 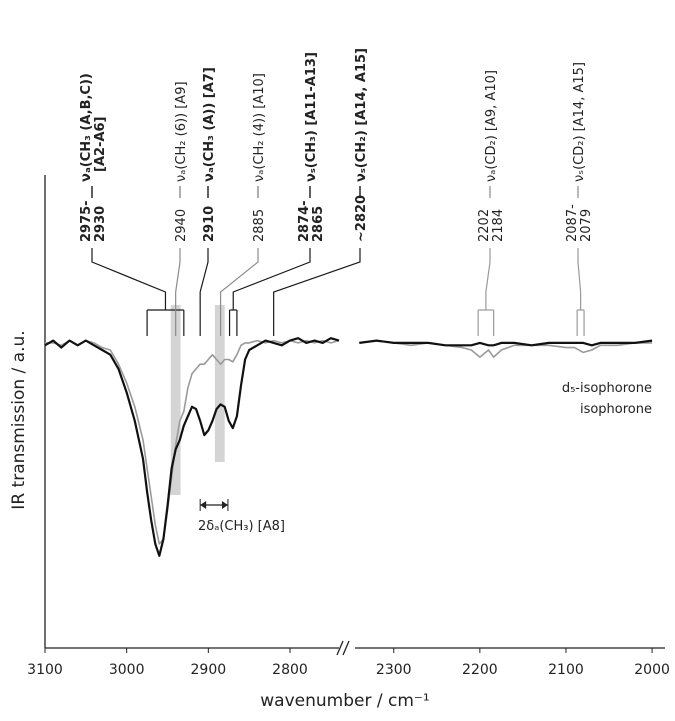 I want to click on annotation: ~2820 νₛ(CH₂) [A14, A15], so click(x=321, y=192).